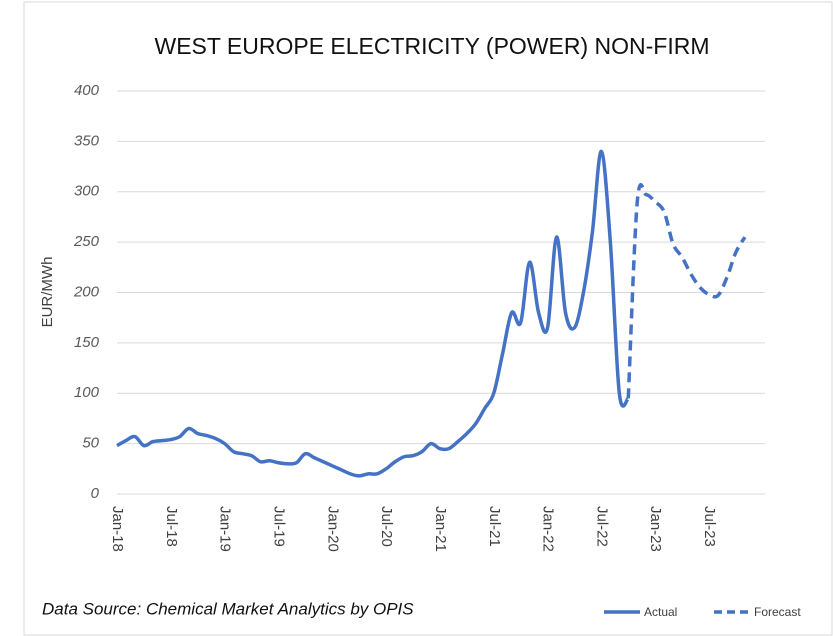  What do you see at coordinates (655, 529) in the screenshot?
I see `x-tick-label: Jan-23` at bounding box center [655, 529].